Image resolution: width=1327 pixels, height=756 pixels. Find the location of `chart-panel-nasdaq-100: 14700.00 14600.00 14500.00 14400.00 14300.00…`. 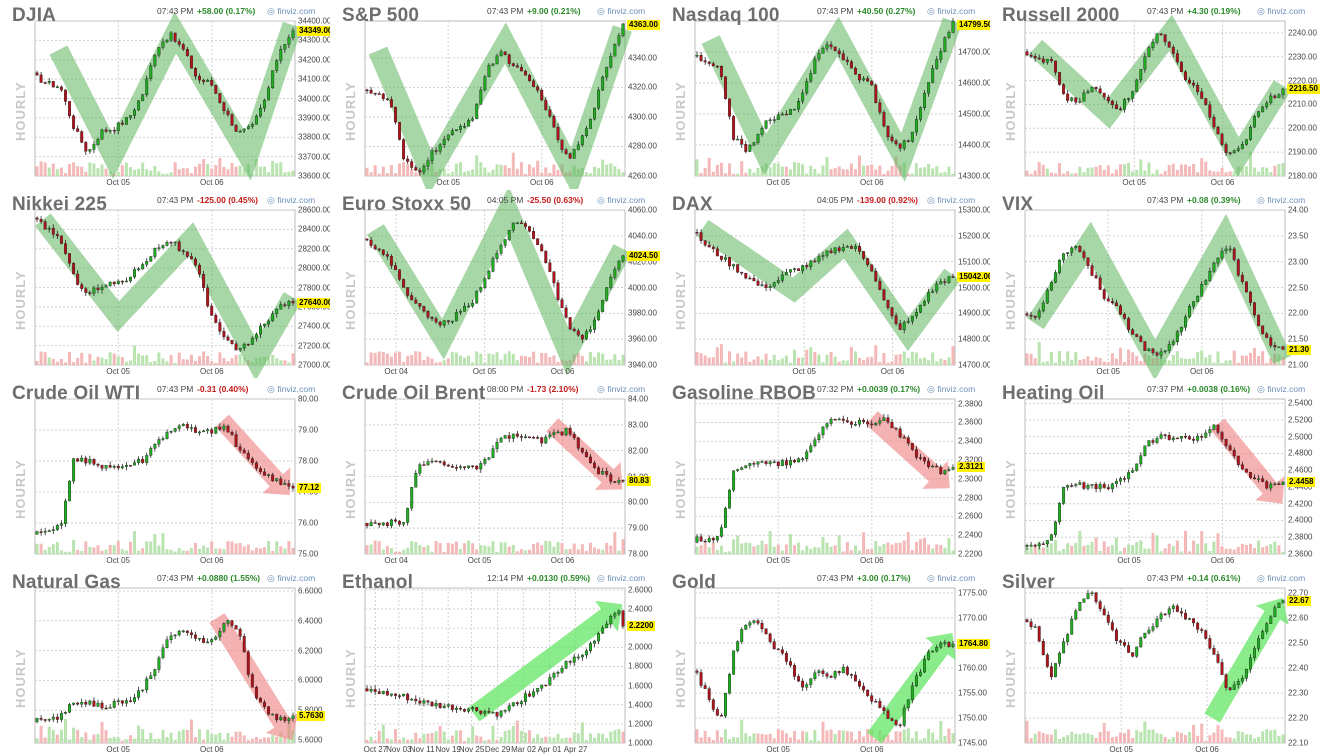

chart-panel-nasdaq-100: 14700.00 14600.00 14500.00 14400.00 14300.00… is located at coordinates (825, 95).